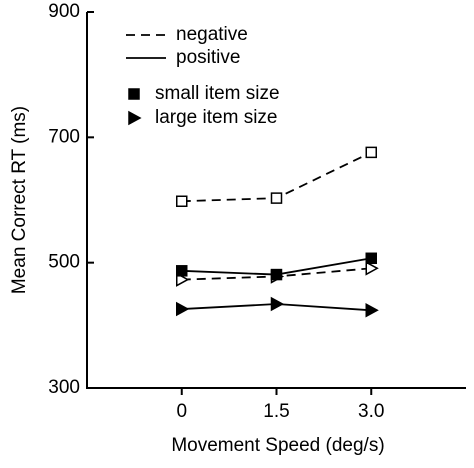  Describe the element at coordinates (64, 11) in the screenshot. I see `y-tick-label: 900` at that location.